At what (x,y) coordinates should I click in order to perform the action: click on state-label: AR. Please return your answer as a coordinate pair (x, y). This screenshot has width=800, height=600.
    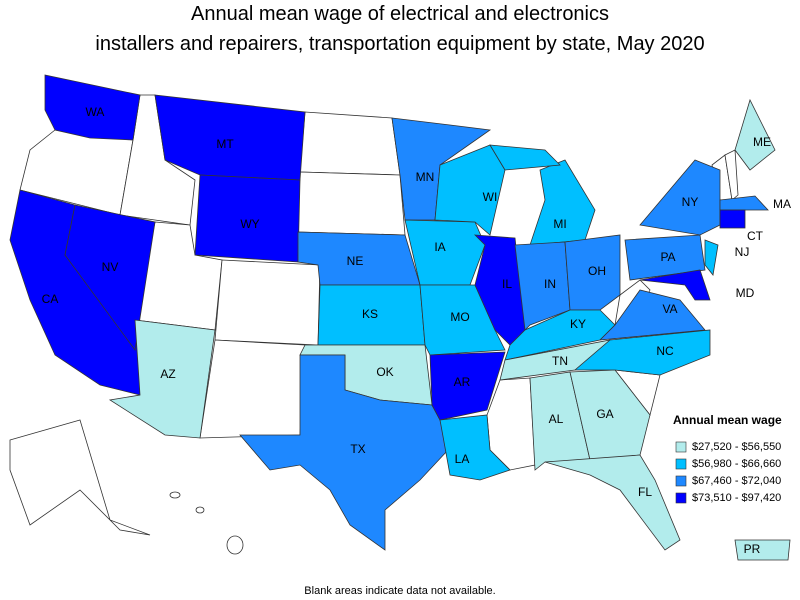
    Looking at the image, I should click on (462, 382).